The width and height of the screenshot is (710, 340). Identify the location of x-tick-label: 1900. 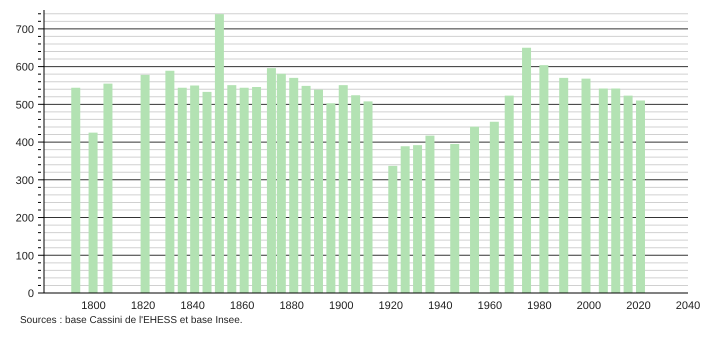
(341, 306).